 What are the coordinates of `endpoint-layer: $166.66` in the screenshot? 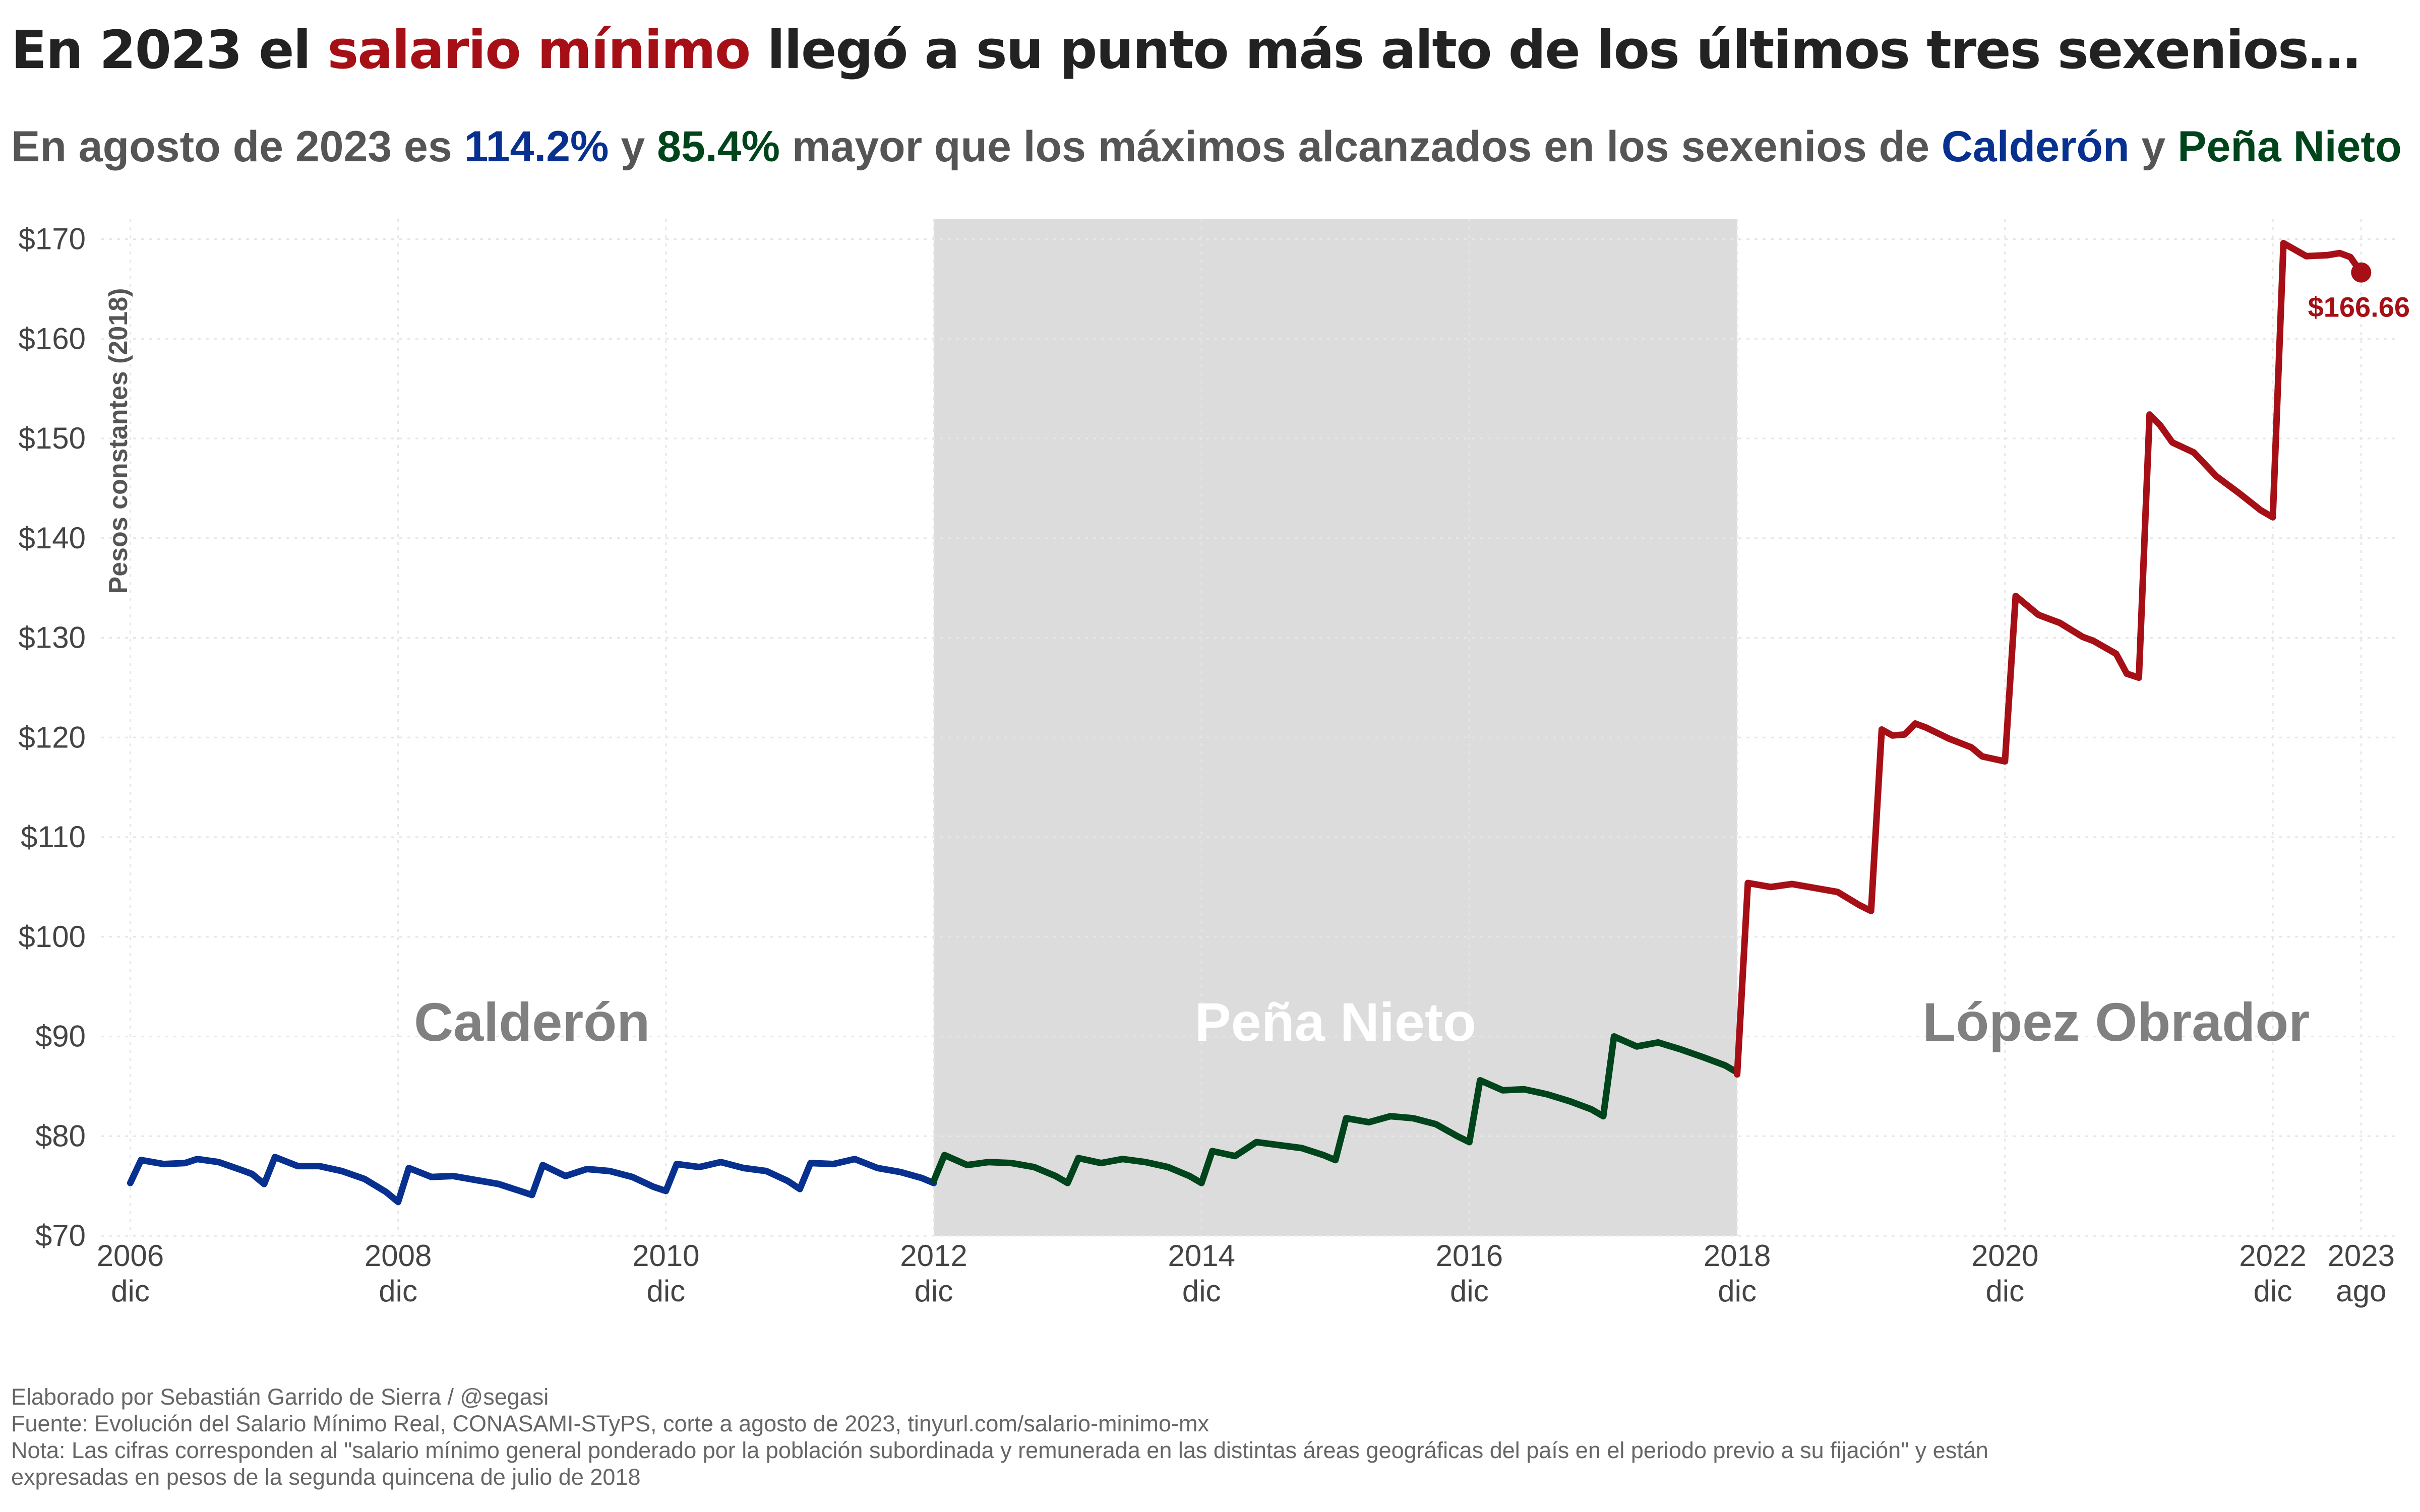 It's located at (2359, 292).